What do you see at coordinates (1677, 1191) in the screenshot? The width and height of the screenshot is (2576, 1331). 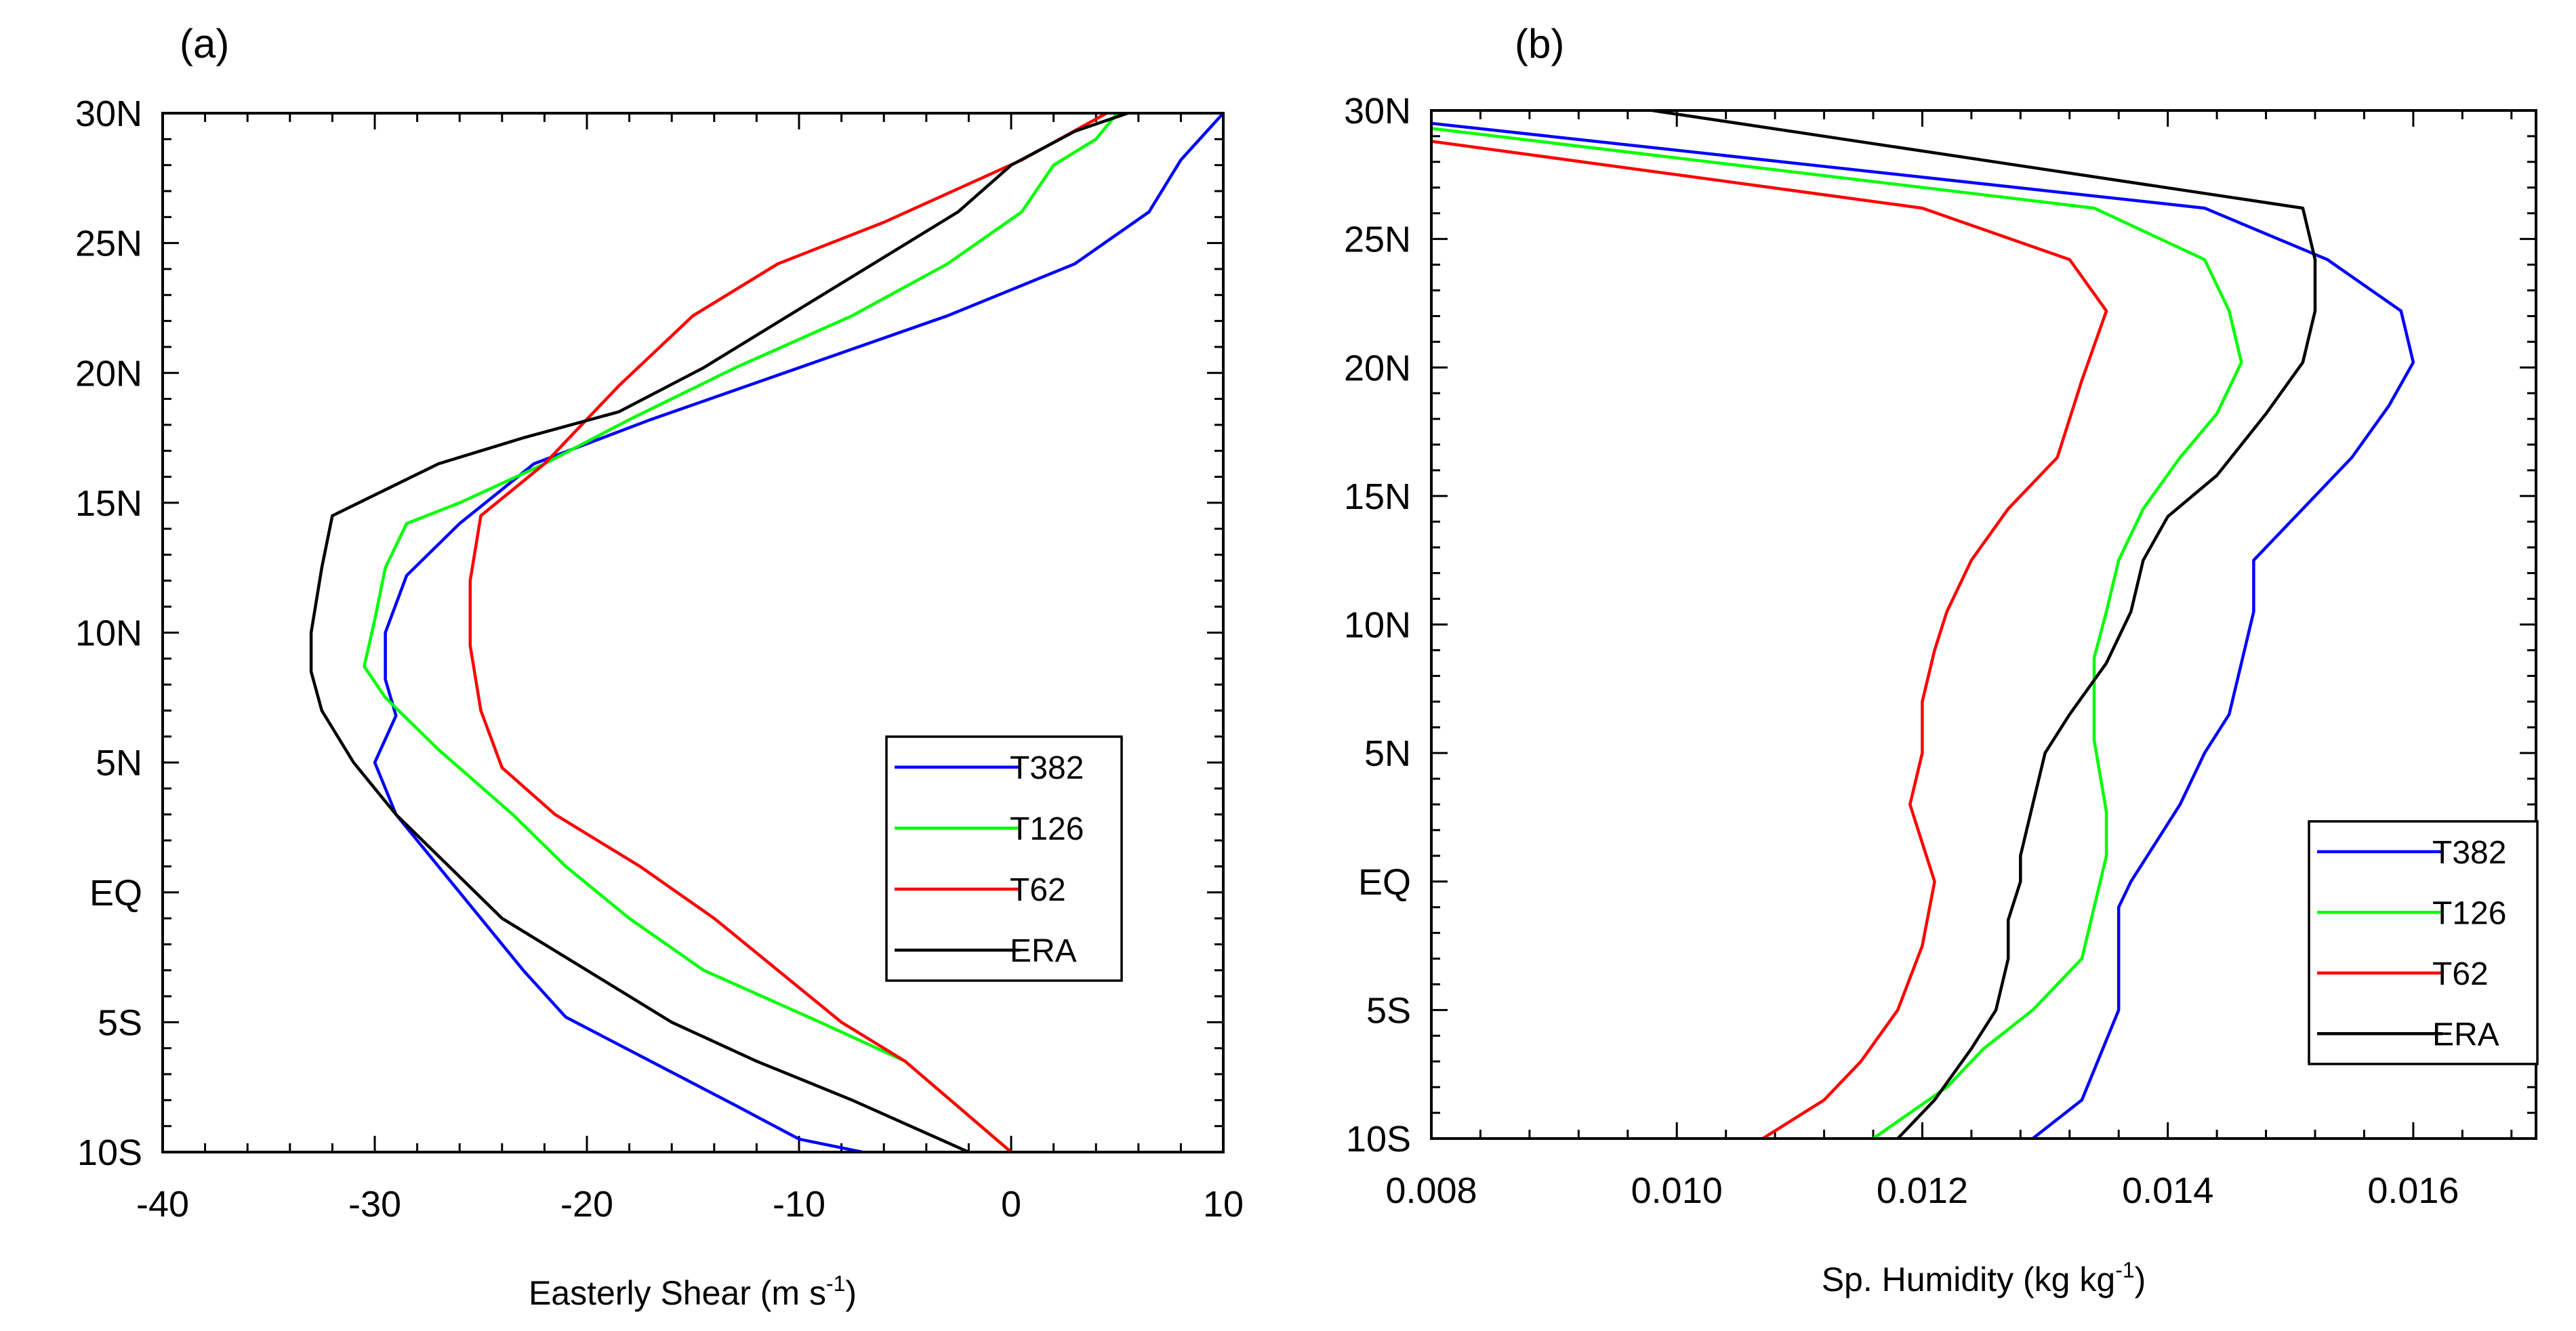 I see `x-tick-label: 0.010` at bounding box center [1677, 1191].